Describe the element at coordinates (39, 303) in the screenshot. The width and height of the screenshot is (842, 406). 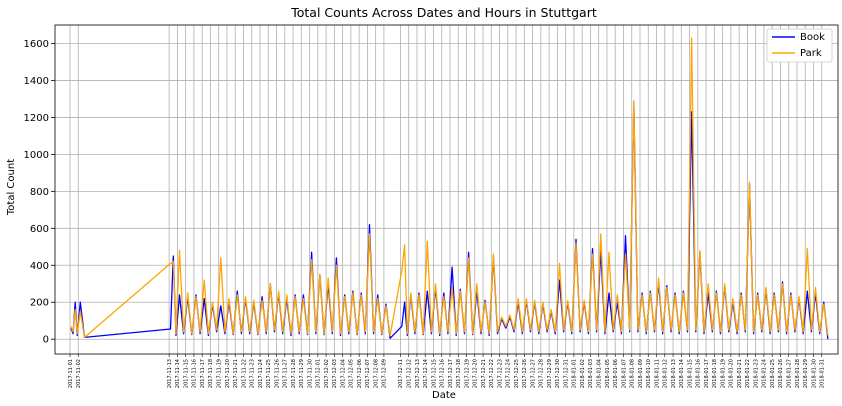
I see `y-tick-label: 200` at that location.